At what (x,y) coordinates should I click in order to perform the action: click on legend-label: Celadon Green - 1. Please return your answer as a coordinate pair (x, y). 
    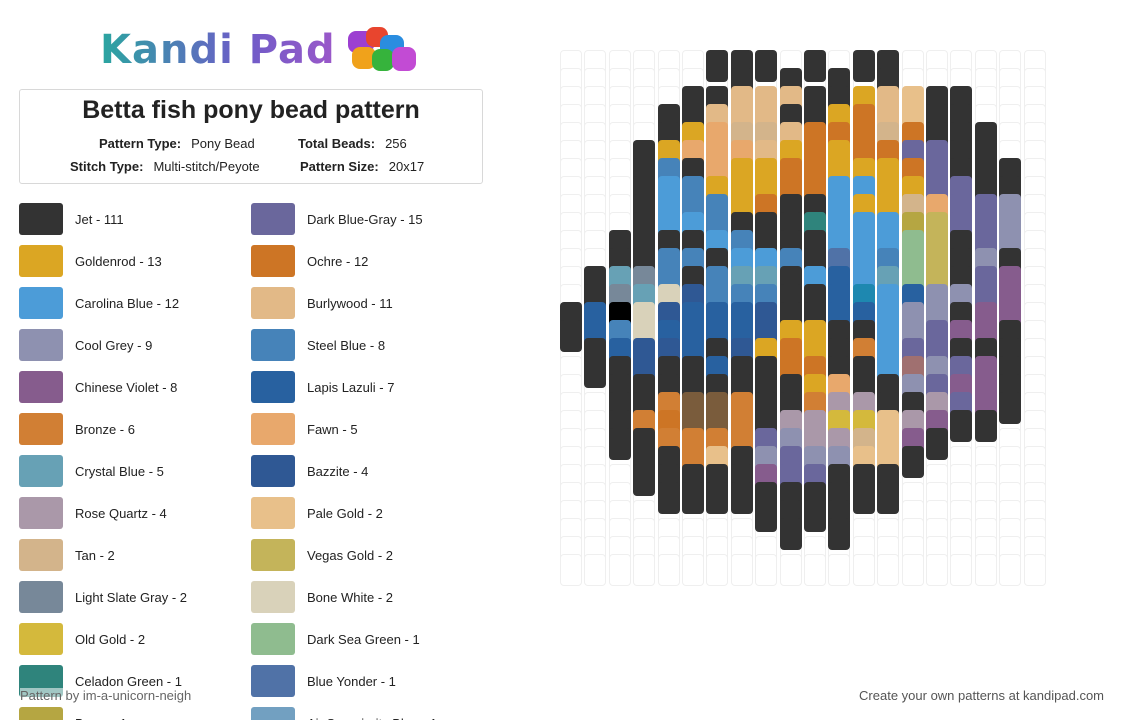
    Looking at the image, I should click on (128, 681).